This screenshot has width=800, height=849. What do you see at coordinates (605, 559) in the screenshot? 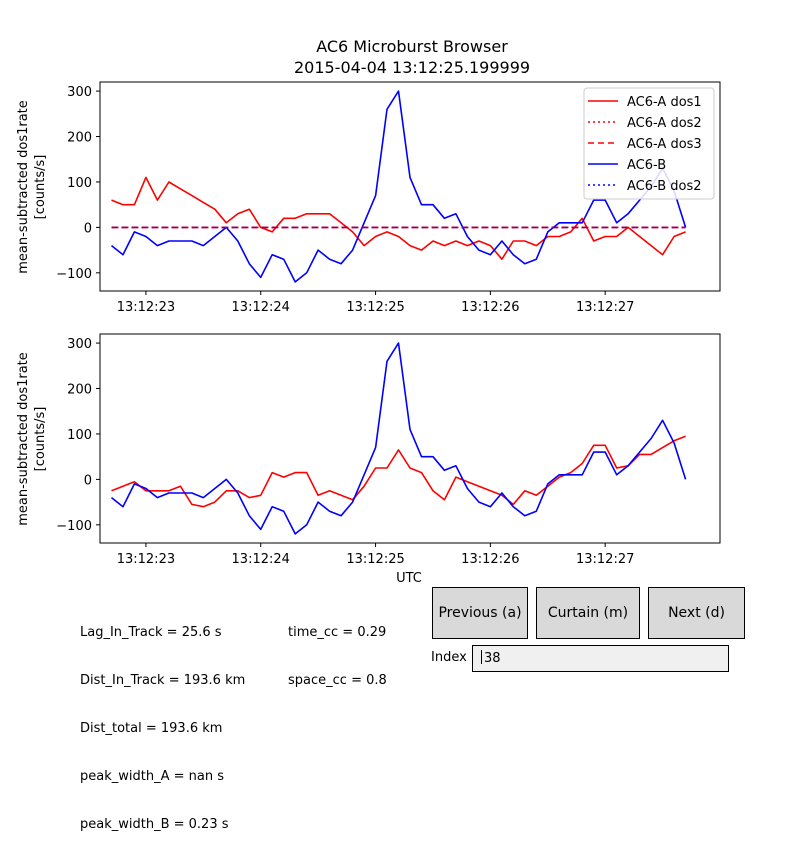
I see `bottom-x-tick-label: 13:12:27` at bounding box center [605, 559].